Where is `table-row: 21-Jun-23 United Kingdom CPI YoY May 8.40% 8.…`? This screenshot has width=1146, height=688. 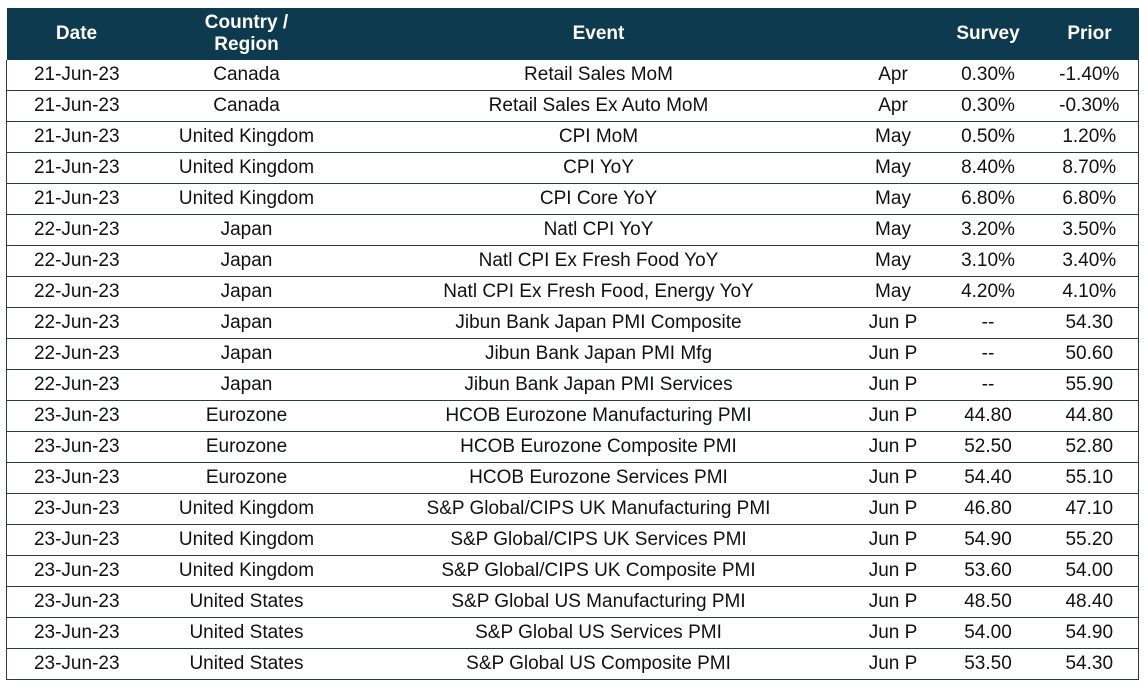 table-row: 21-Jun-23 United Kingdom CPI YoY May 8.40% 8.… is located at coordinates (572, 168).